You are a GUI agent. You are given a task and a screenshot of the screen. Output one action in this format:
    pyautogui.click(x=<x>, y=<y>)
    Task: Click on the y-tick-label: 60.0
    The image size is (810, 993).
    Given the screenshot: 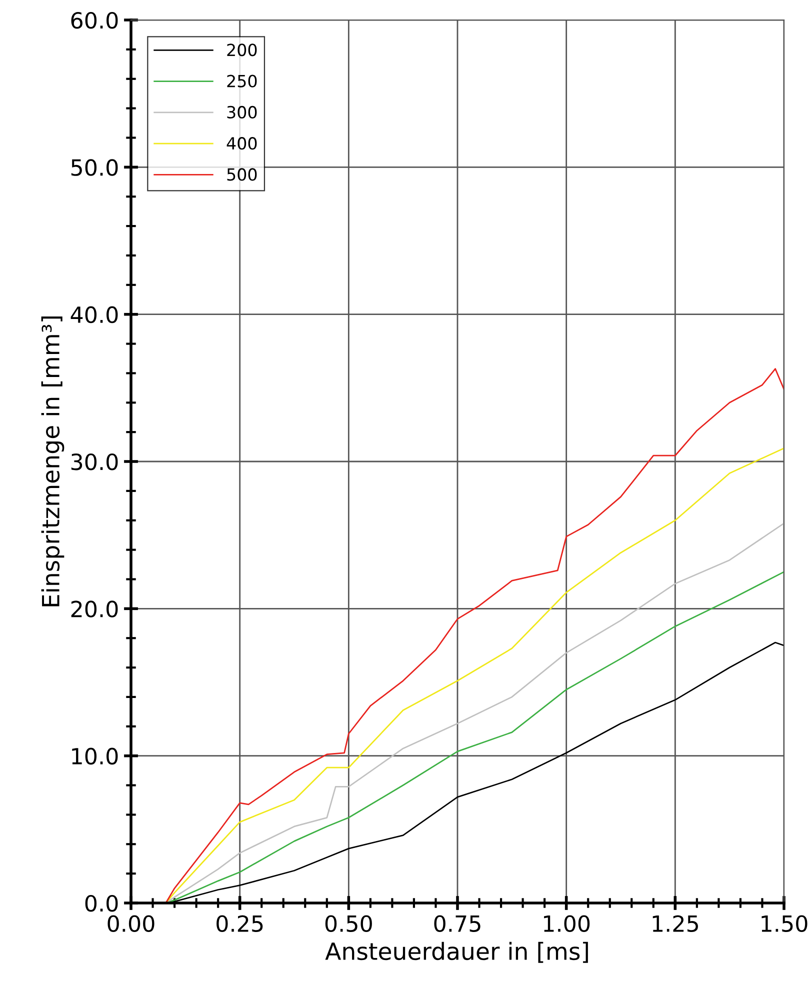 What is the action you would take?
    pyautogui.click(x=94, y=20)
    